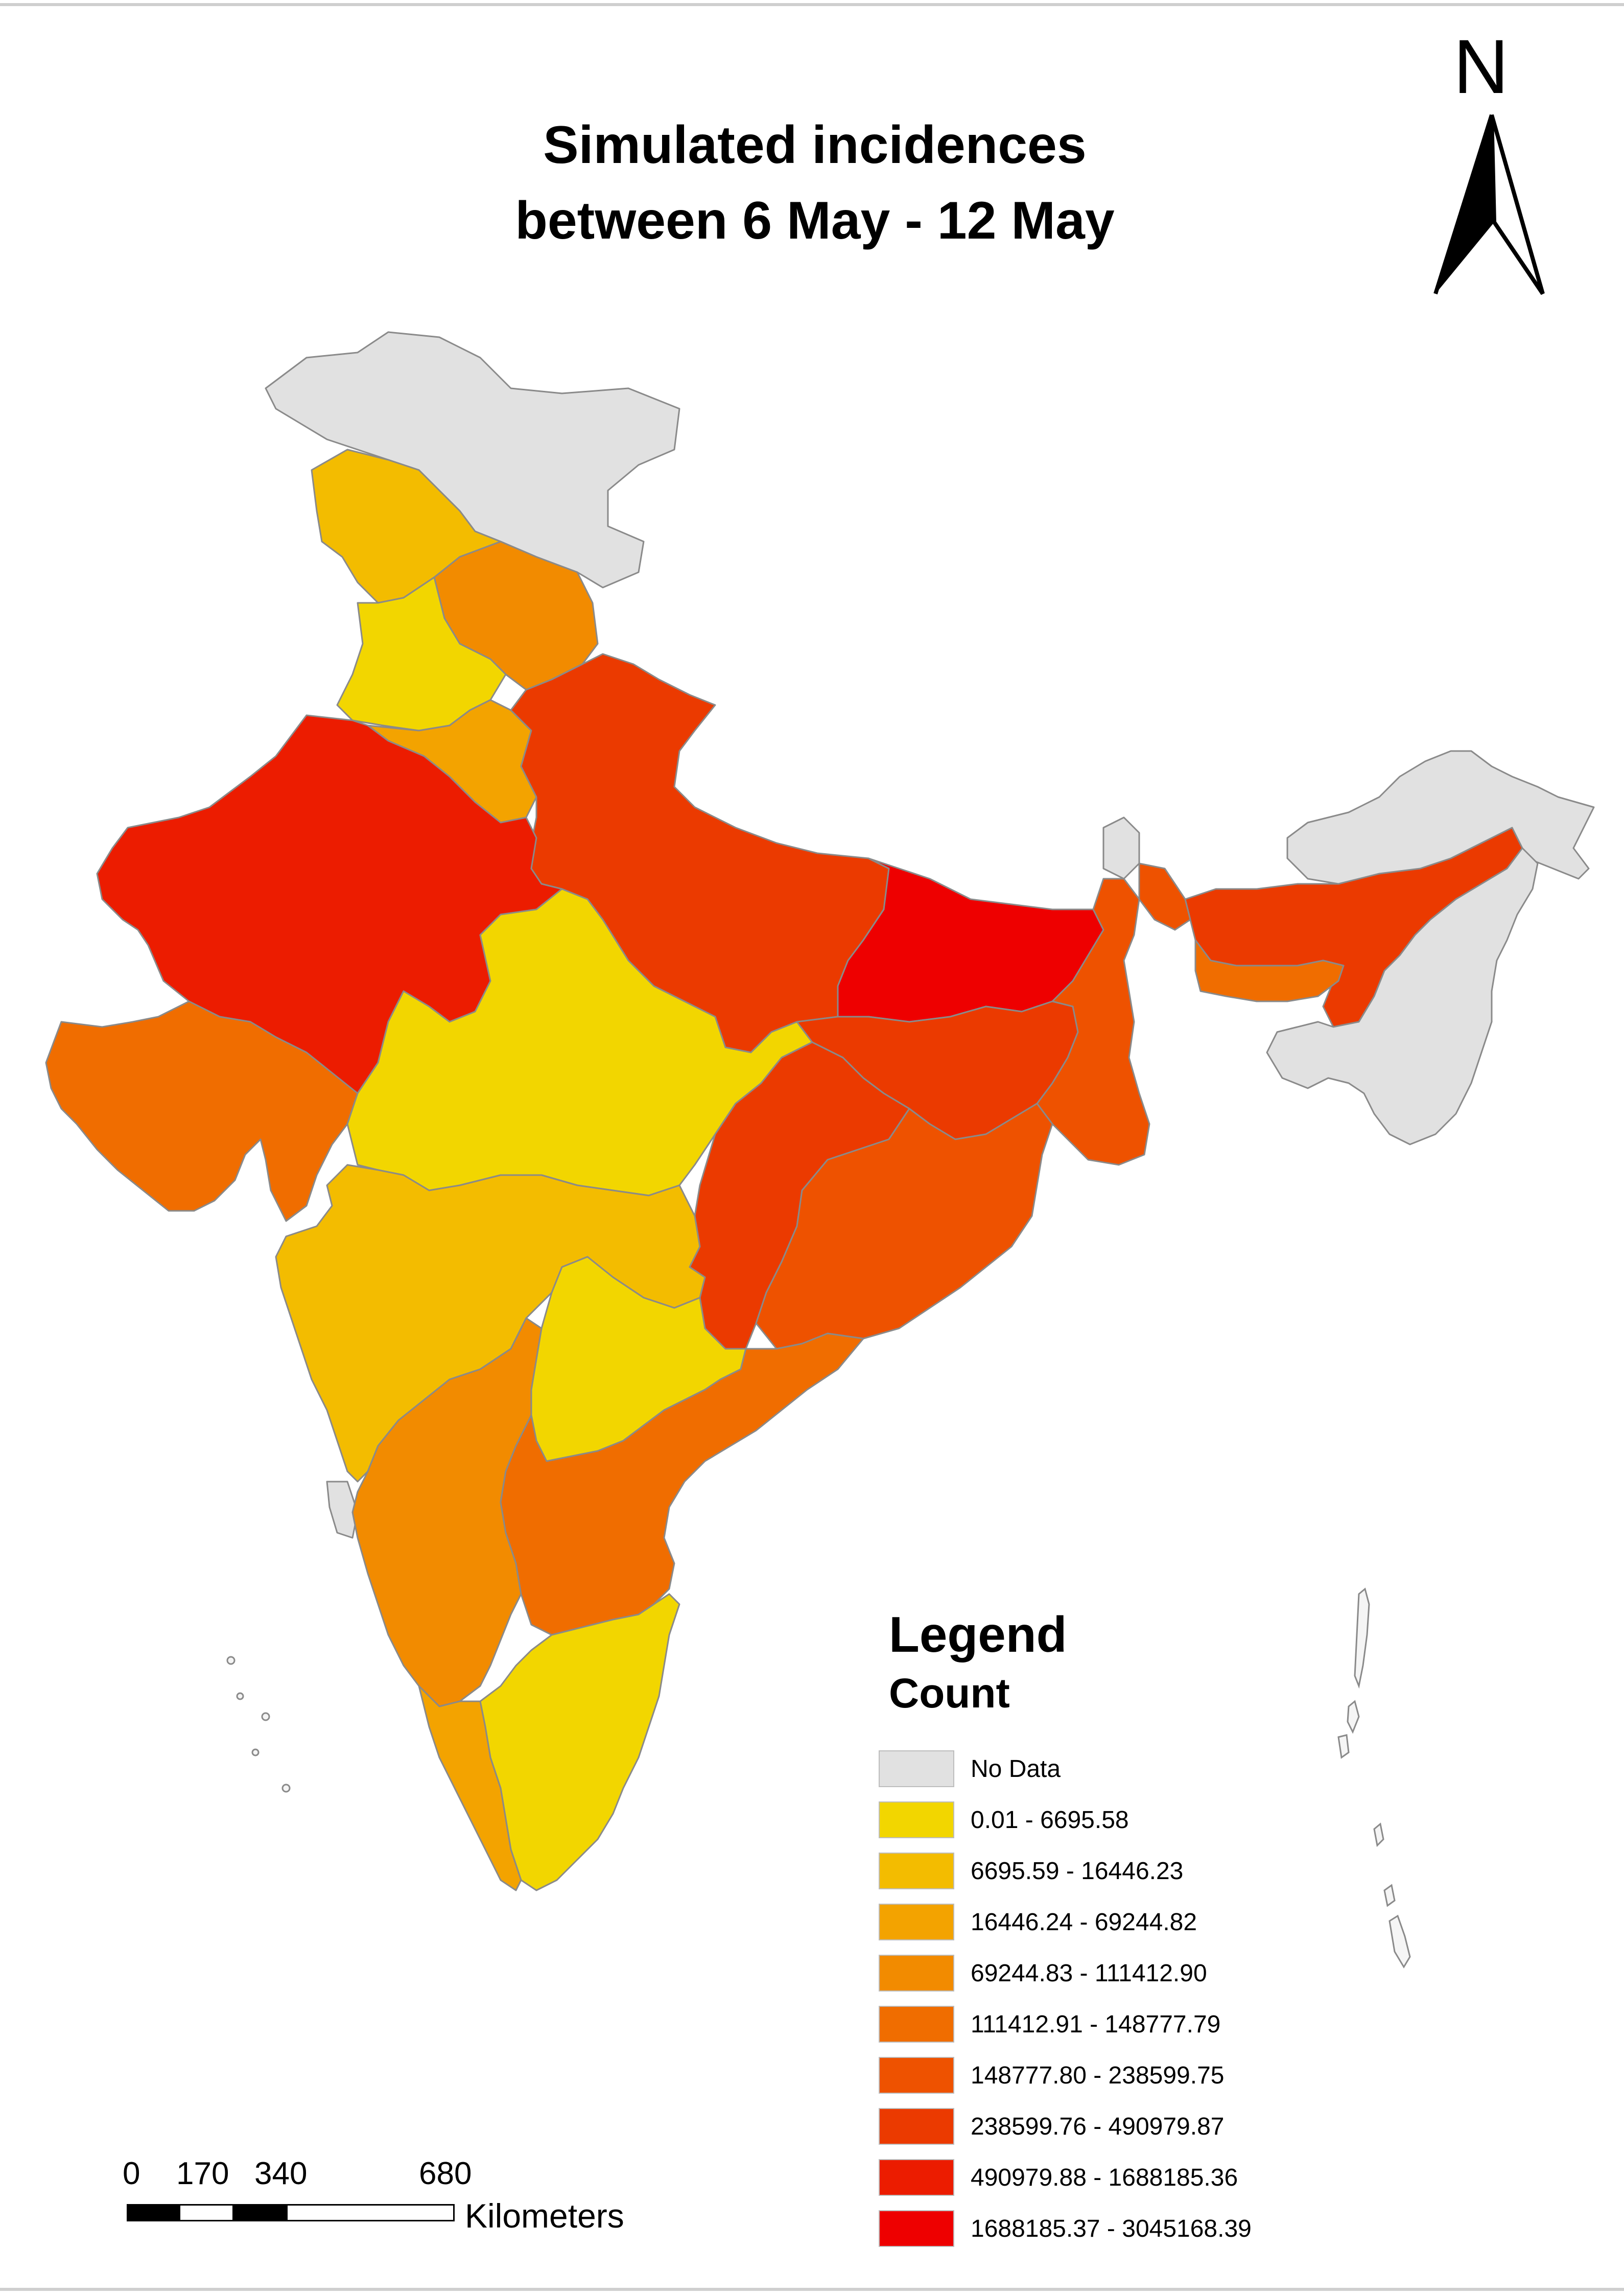 The image size is (1624, 2296). Describe the element at coordinates (1402, 996) in the screenshot. I see `region-northeast-nodata` at that location.